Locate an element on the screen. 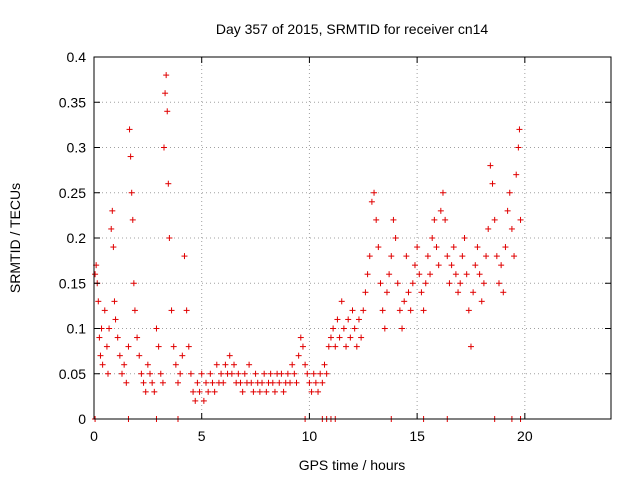  y-tick-label: 0 is located at coordinates (82, 419).